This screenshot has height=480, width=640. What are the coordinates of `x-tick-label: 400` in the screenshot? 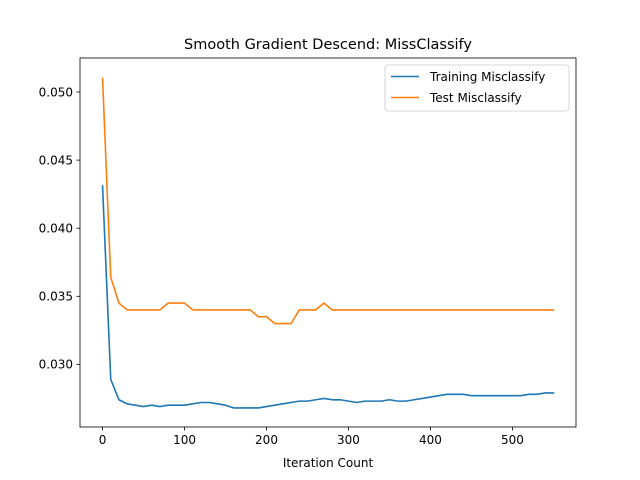 It's located at (430, 440).